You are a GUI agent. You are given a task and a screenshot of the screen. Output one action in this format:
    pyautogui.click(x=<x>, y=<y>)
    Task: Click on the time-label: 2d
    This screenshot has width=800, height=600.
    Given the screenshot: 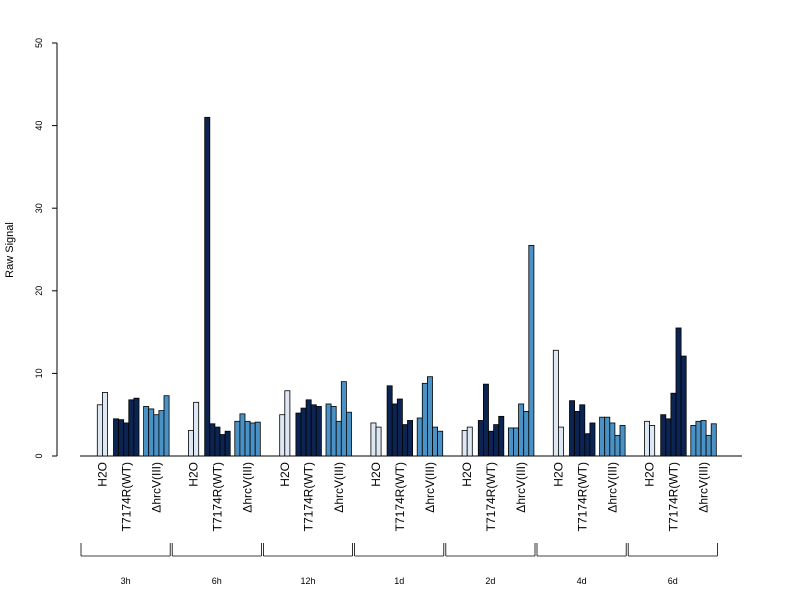 What is the action you would take?
    pyautogui.click(x=490, y=581)
    